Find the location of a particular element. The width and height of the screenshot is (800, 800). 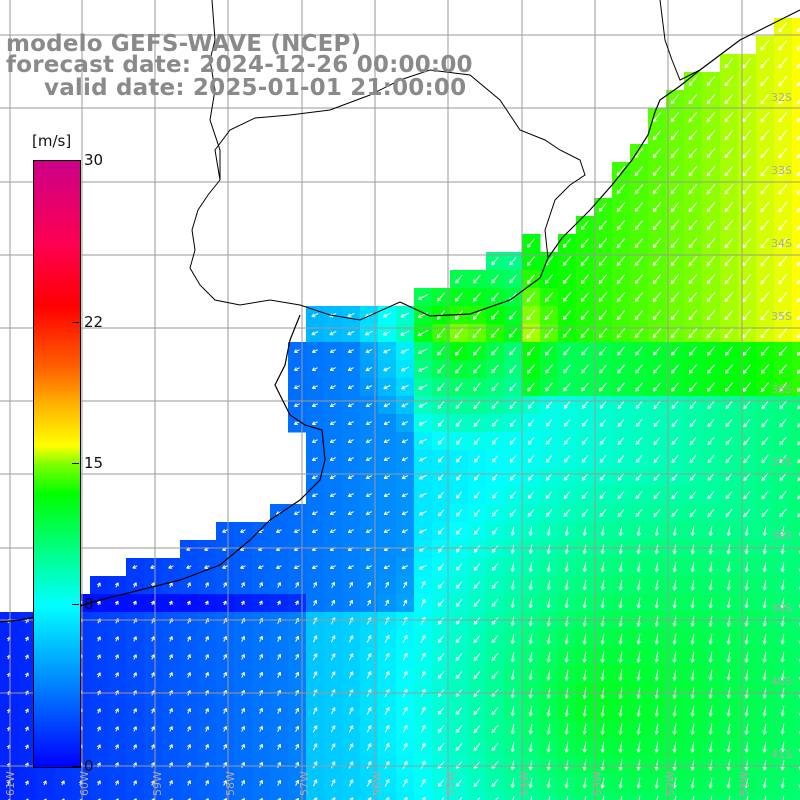

border-brazil is located at coordinates (215, 90).